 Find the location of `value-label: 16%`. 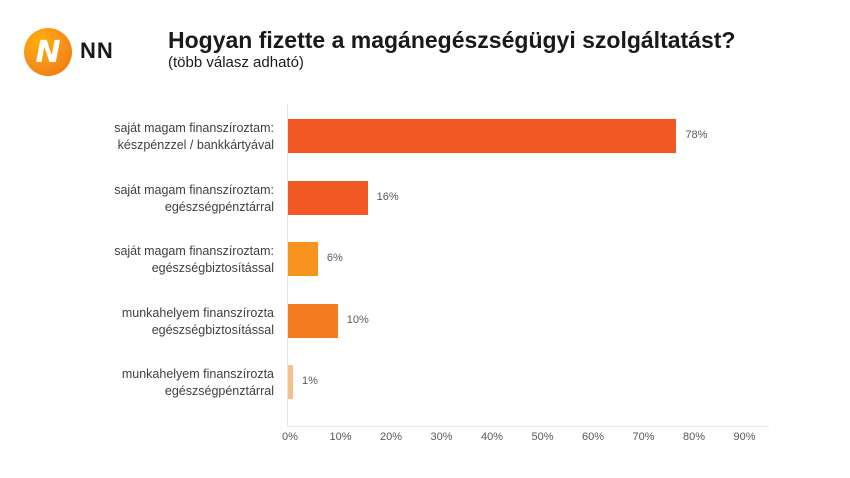

value-label: 16% is located at coordinates (387, 196).